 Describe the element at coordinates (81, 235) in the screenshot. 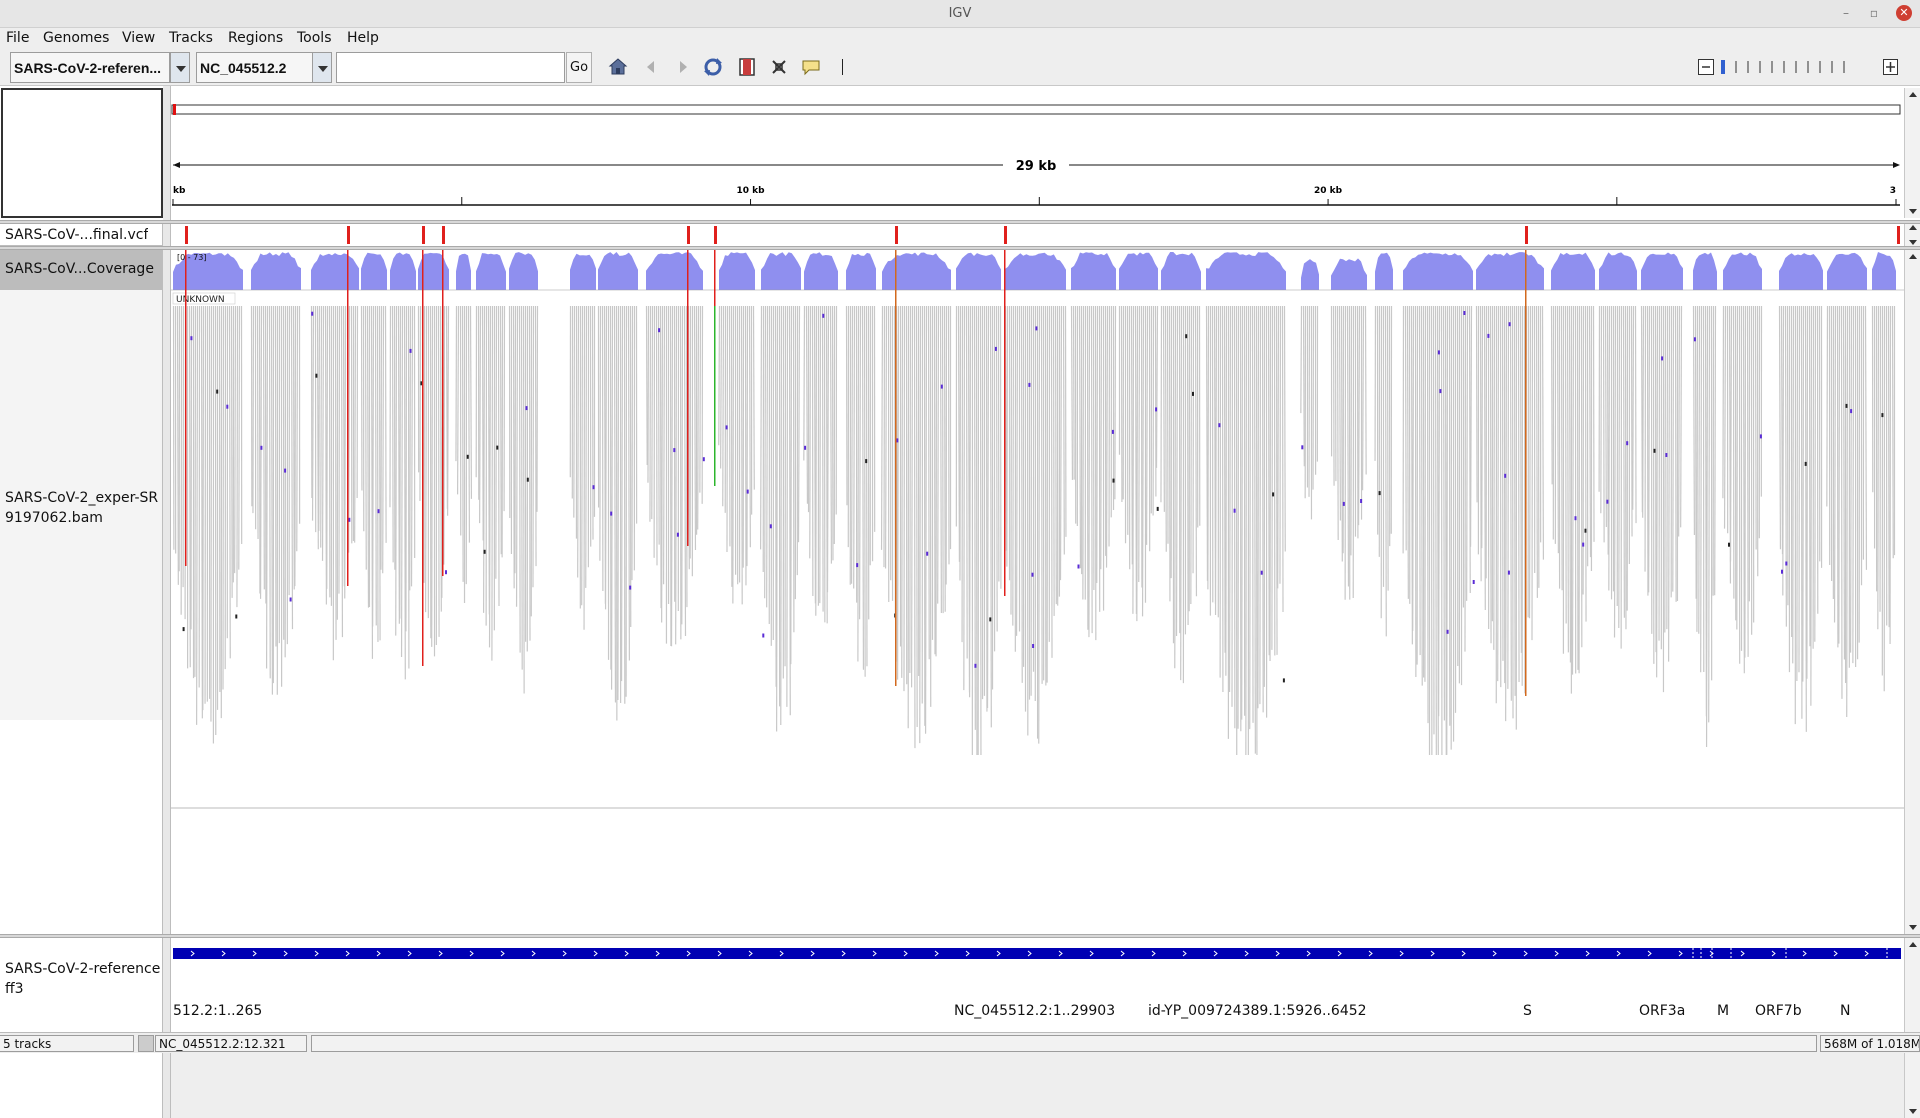

I see `vcf-track-name-panel: SARS-CoV-...final.vcf` at that location.